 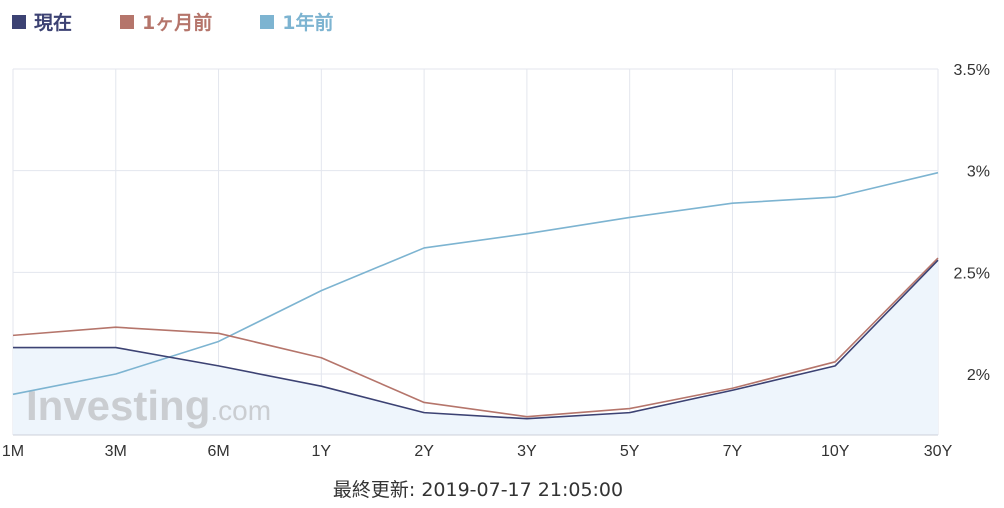 I want to click on x-tick-label: 3M, so click(x=116, y=451).